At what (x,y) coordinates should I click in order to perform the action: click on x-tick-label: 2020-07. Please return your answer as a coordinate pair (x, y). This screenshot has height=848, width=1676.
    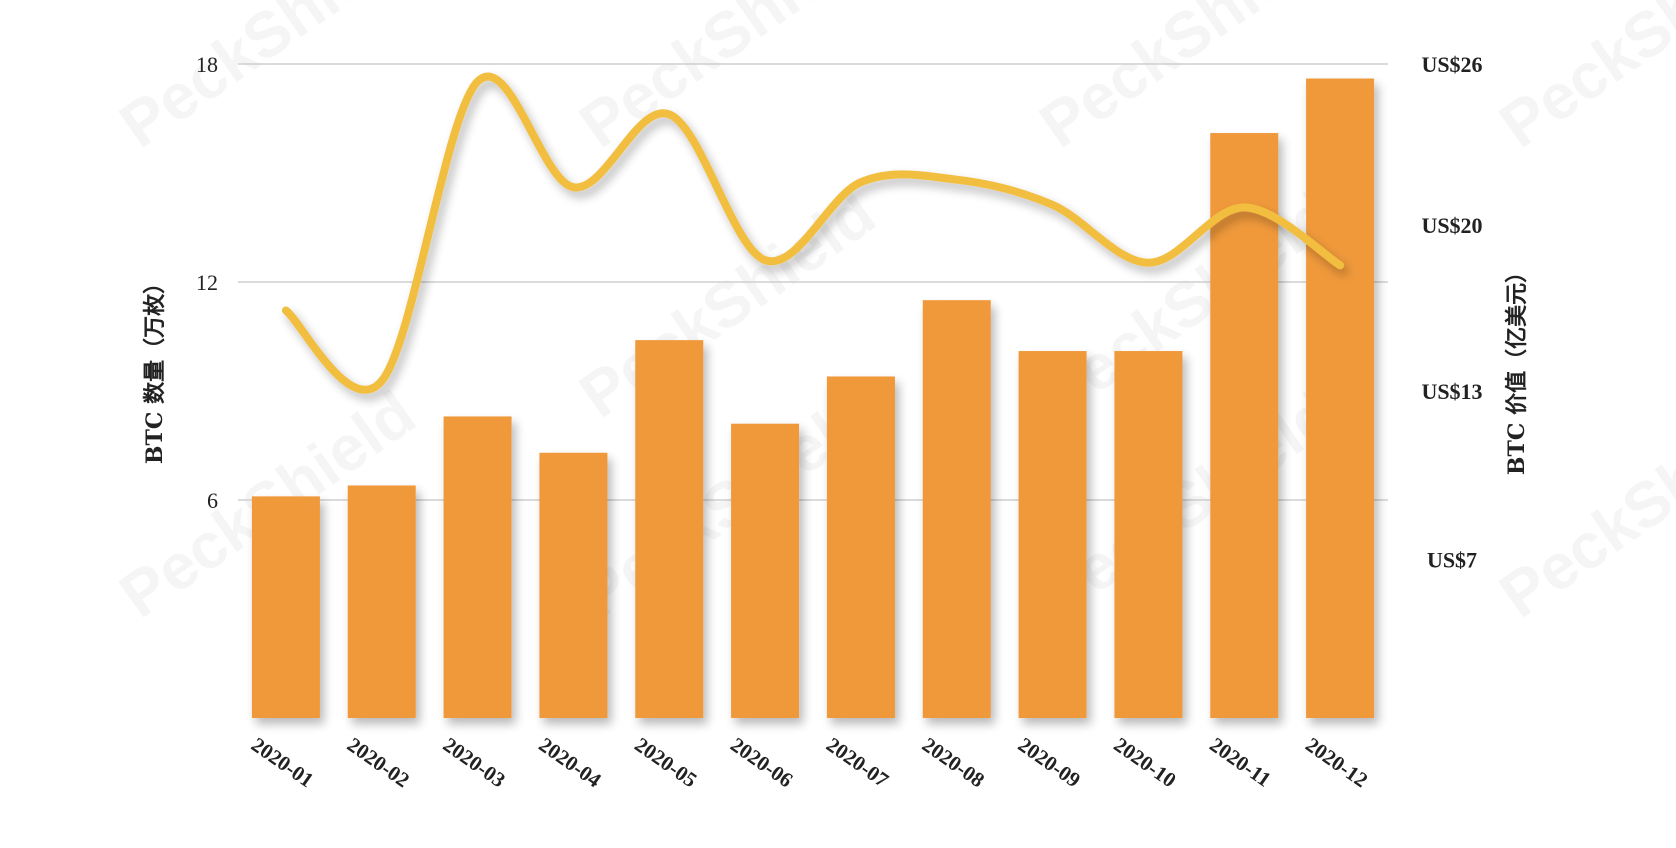
    Looking at the image, I should click on (857, 762).